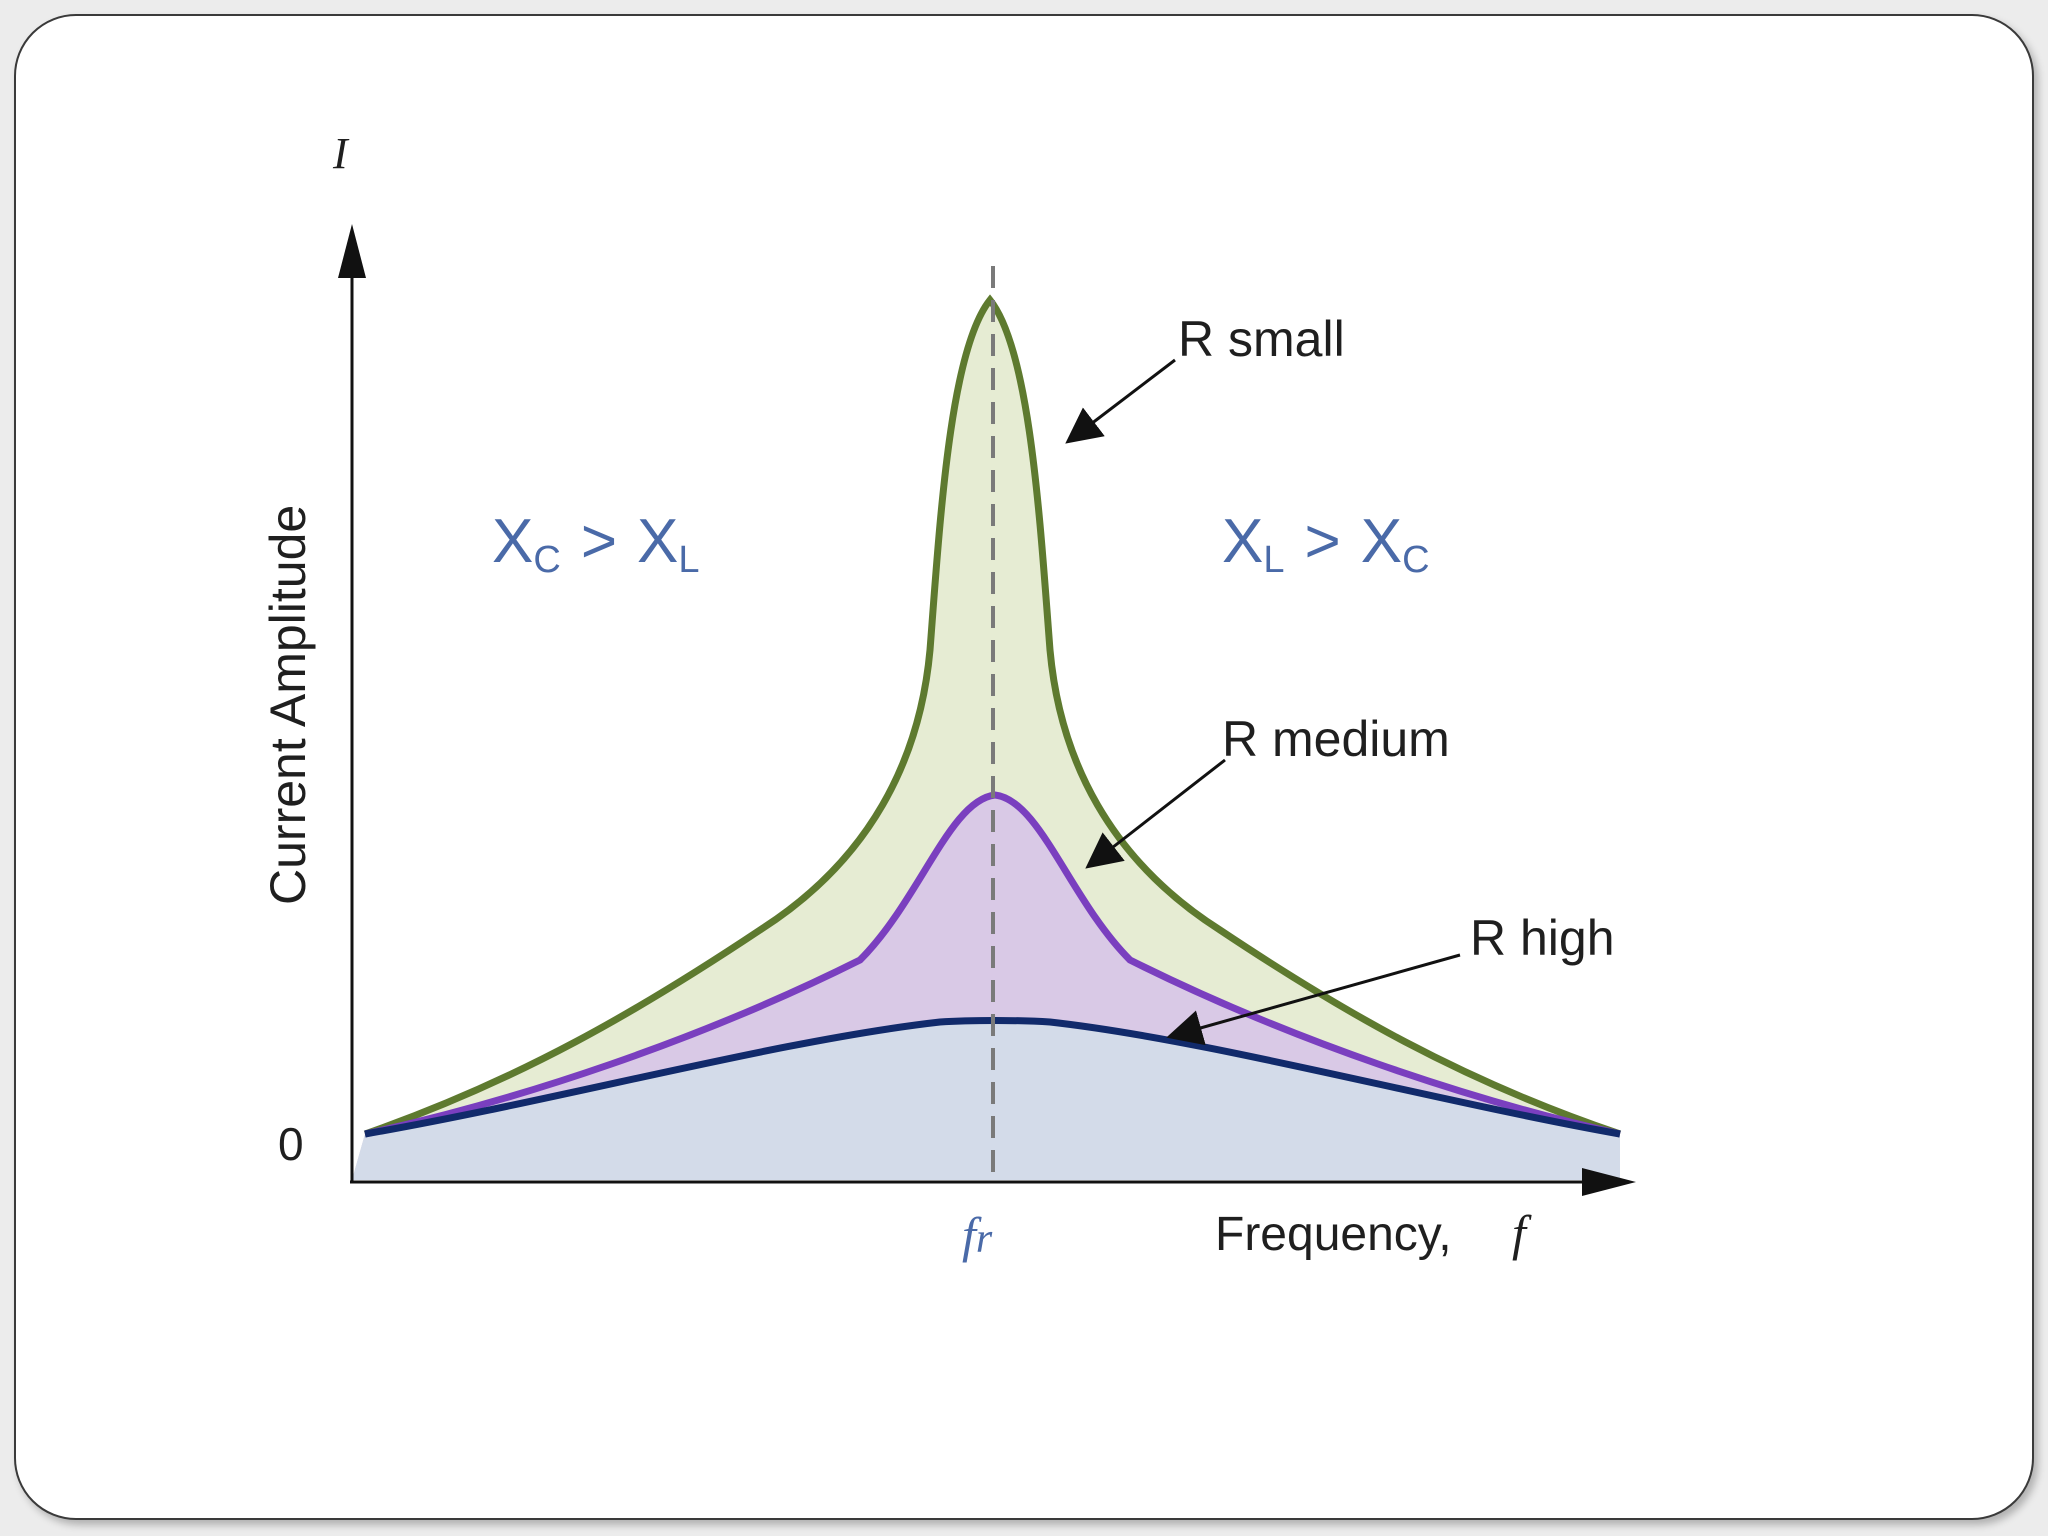  What do you see at coordinates (1522, 1233) in the screenshot?
I see `x-axis-symbol: f` at bounding box center [1522, 1233].